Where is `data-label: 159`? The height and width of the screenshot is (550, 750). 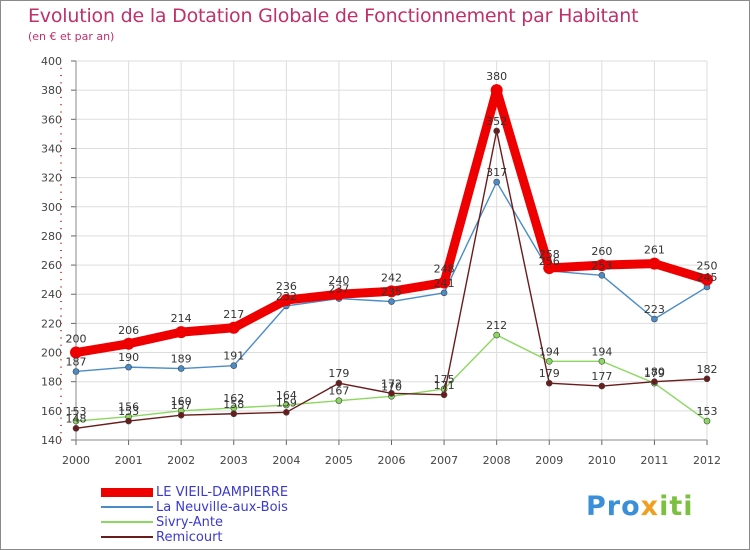 data-label: 159 is located at coordinates (286, 402).